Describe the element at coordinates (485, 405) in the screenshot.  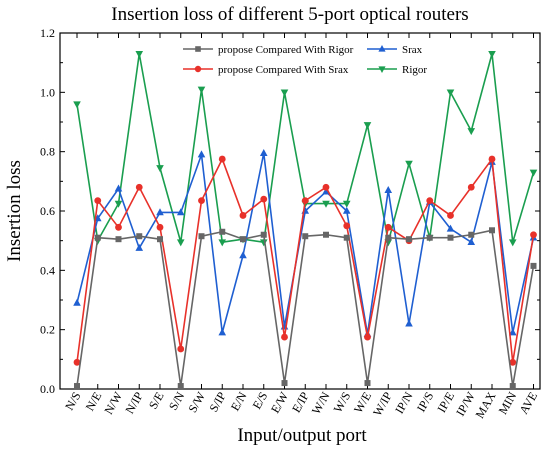
I see `x-tick-label: MAX` at that location.